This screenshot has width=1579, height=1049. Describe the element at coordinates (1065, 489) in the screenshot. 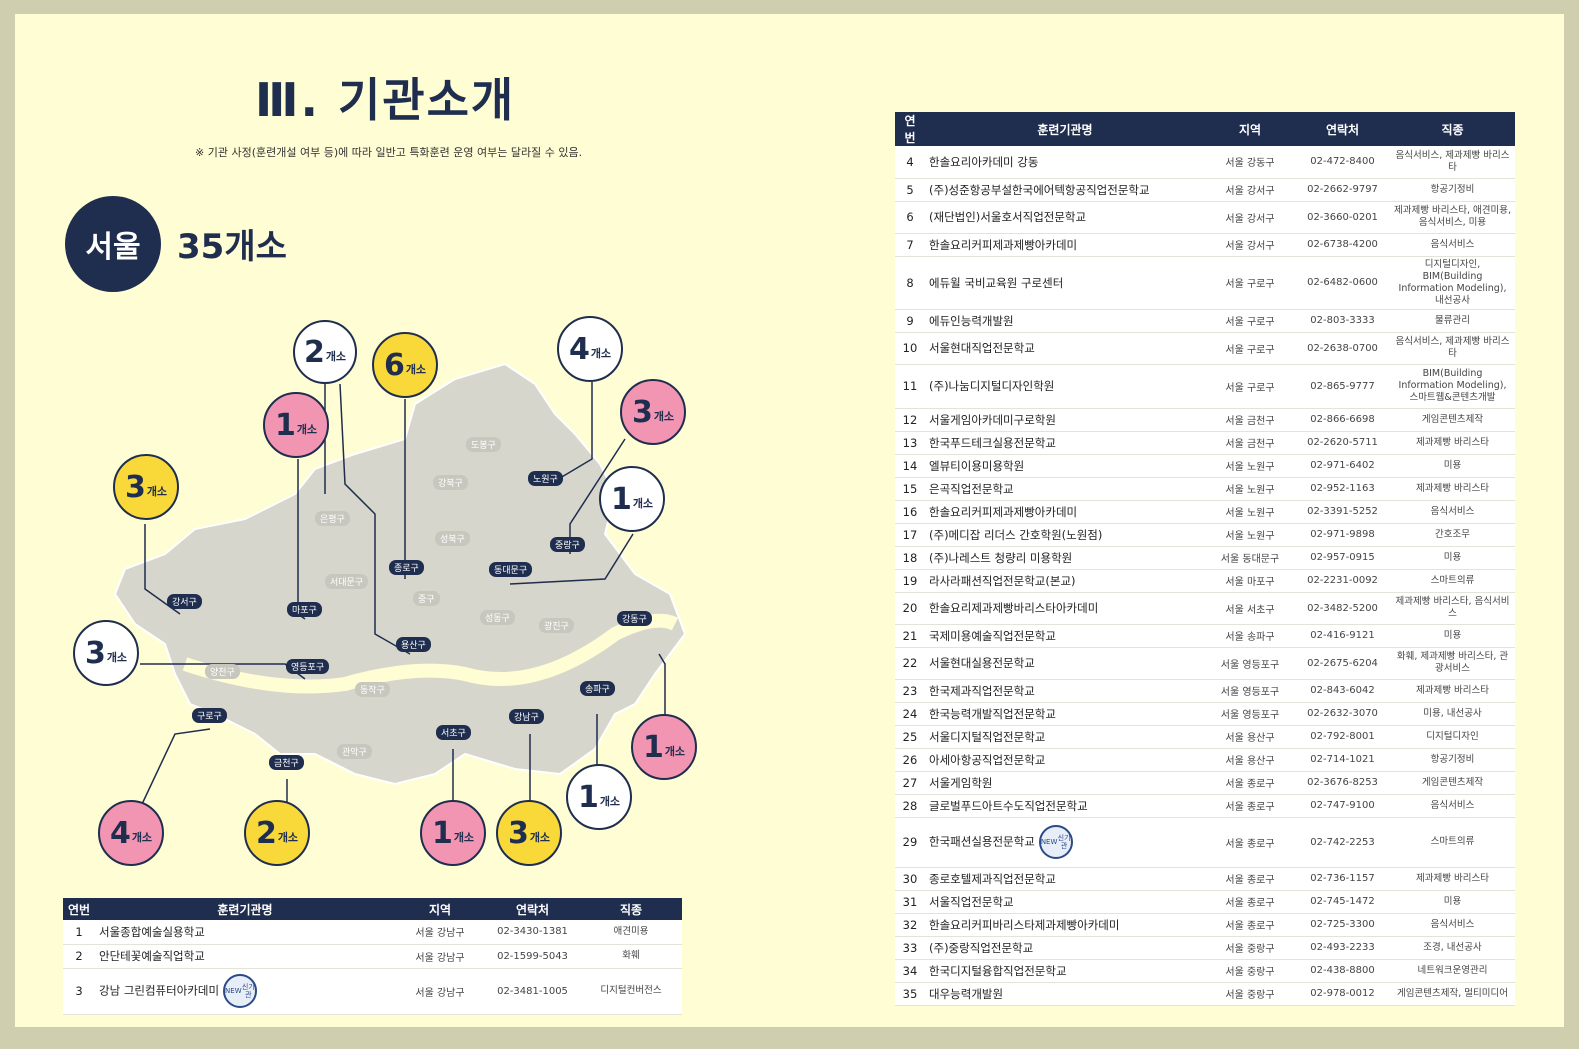

I see `cell-name: 은곡직업전문학교` at that location.